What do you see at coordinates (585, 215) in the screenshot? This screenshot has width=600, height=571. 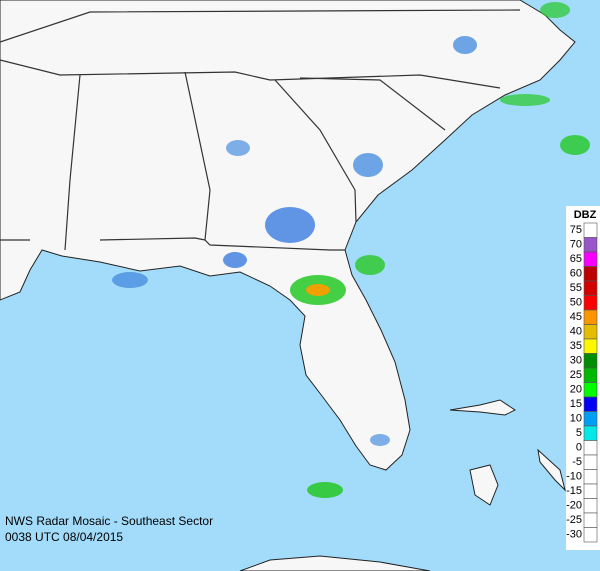 I see `legend-title: DBZ` at bounding box center [585, 215].